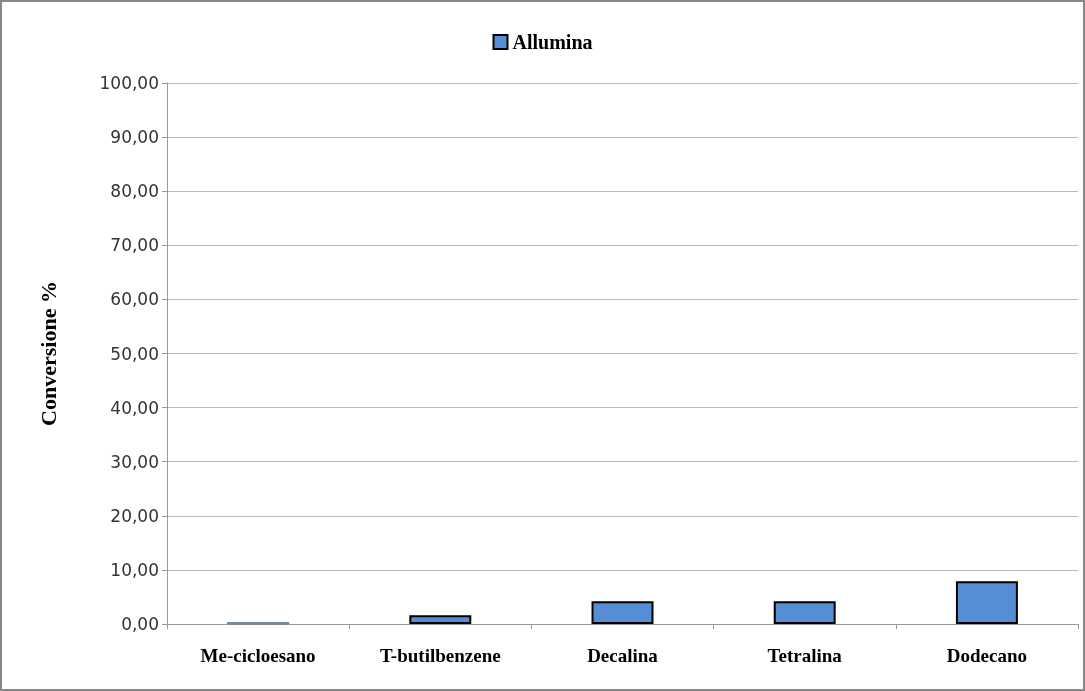 The width and height of the screenshot is (1085, 691). I want to click on y-tick-label: 100,00, so click(129, 83).